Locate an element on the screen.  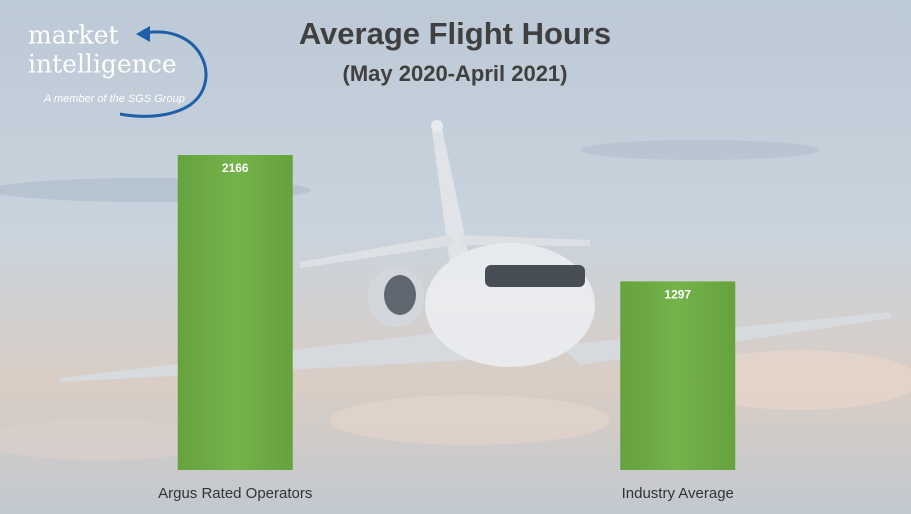
logo-tagline: A member of the SGS Group is located at coordinates (114, 99).